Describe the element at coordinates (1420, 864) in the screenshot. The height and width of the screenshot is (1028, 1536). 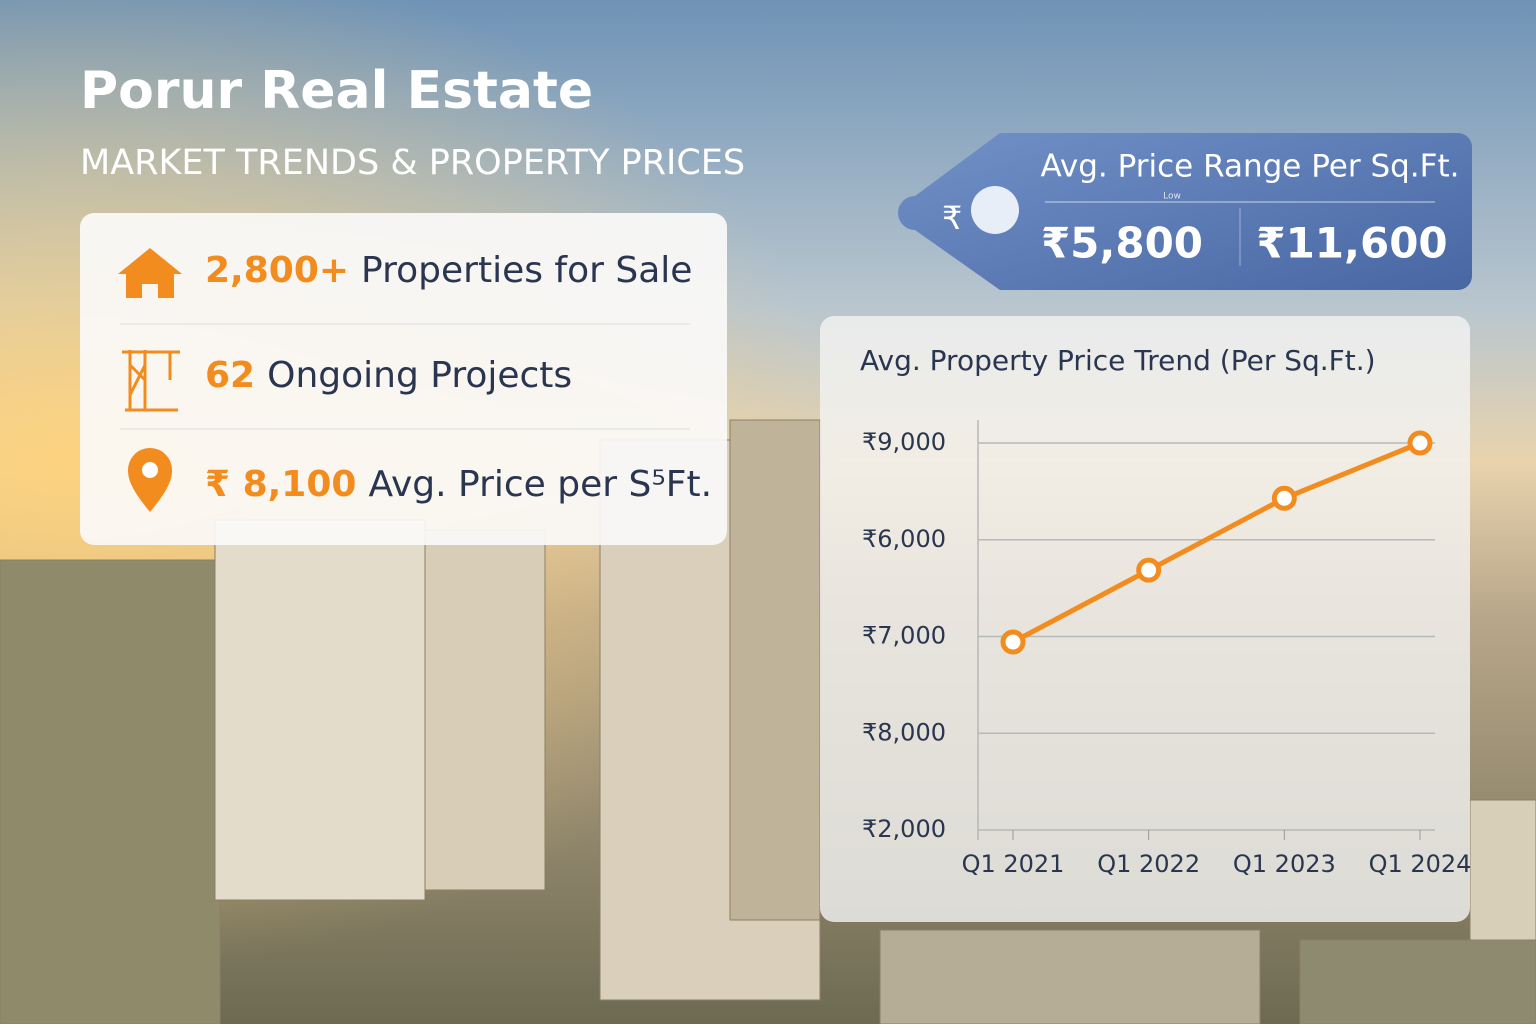
I see `x-tick-label: Q1 2024` at that location.